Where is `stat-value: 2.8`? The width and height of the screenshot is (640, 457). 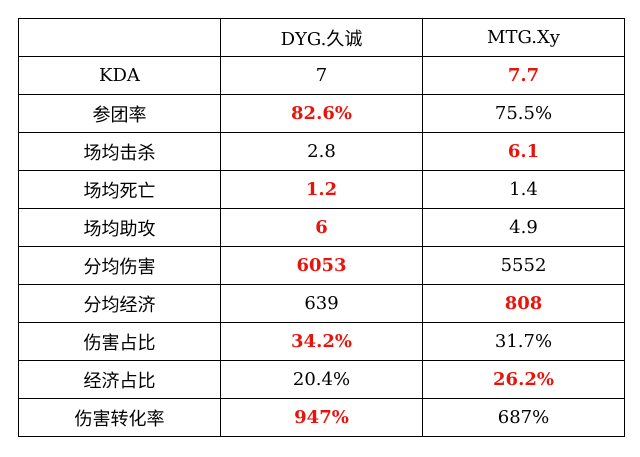 stat-value: 2.8 is located at coordinates (321, 151).